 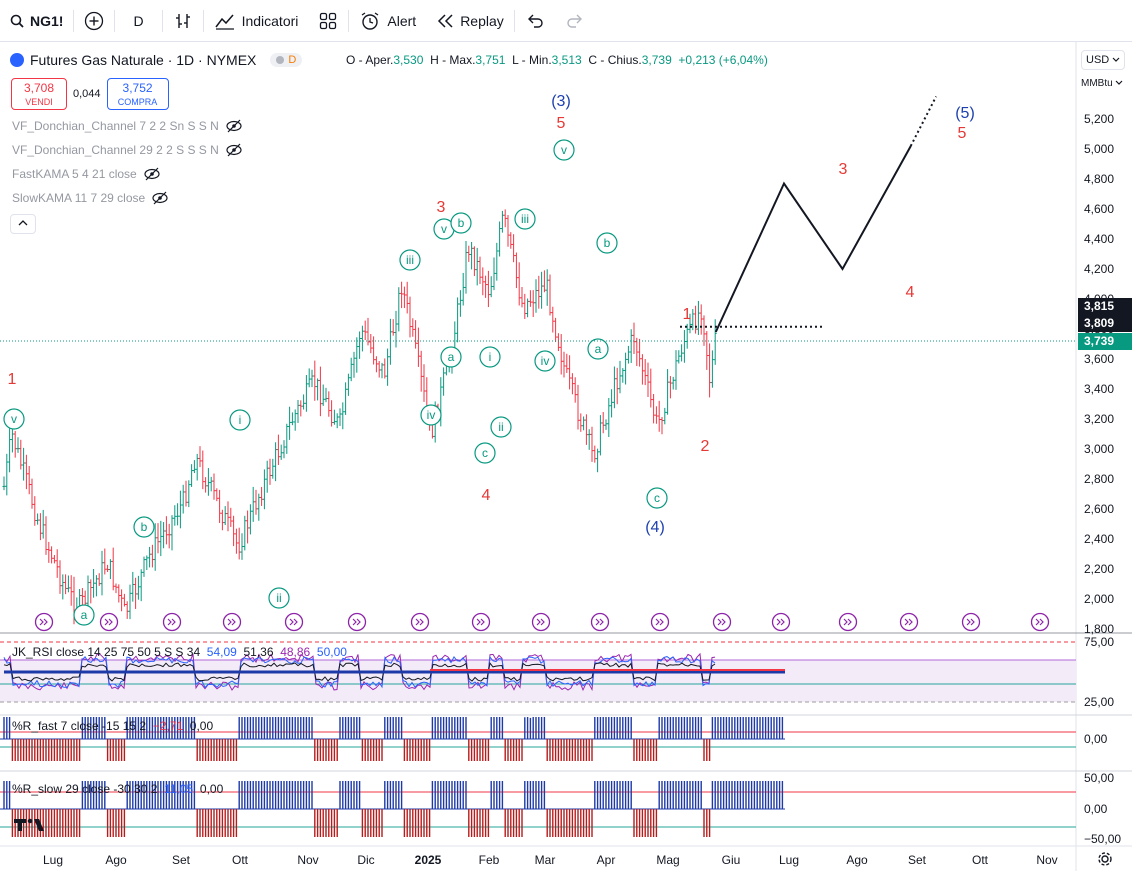 I want to click on price-tick-label: 4,200, so click(x=1099, y=269).